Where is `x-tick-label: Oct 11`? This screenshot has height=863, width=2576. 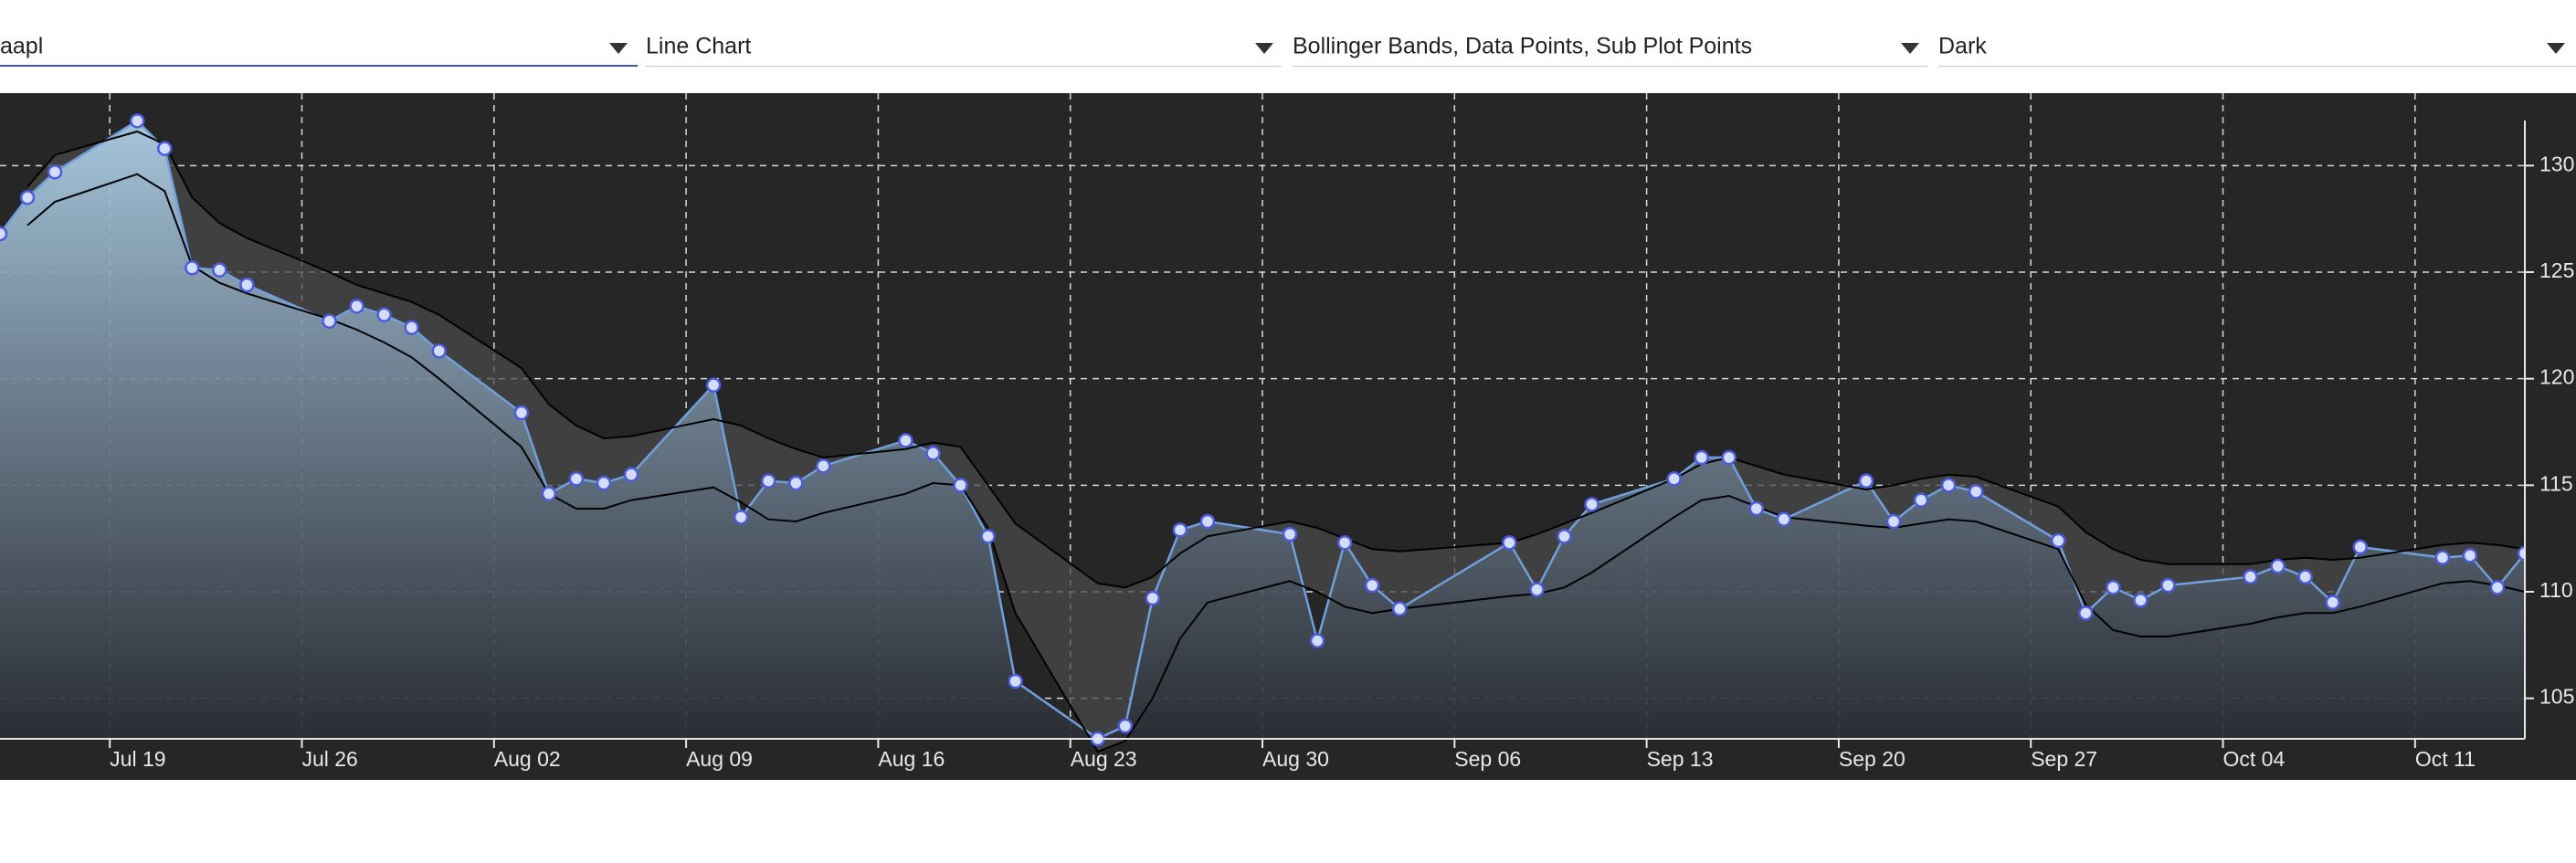
x-tick-label: Oct 11 is located at coordinates (2445, 759).